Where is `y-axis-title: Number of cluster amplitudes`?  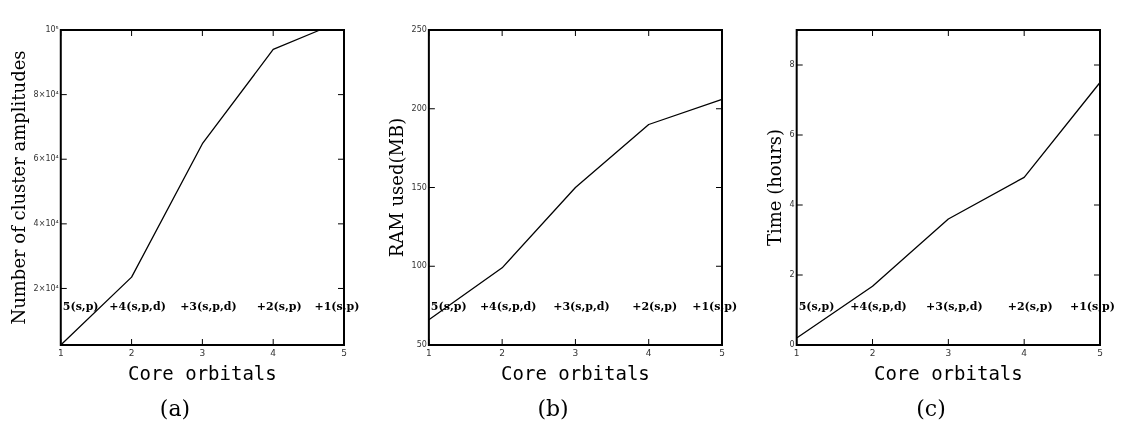 y-axis-title: Number of cluster amplitudes is located at coordinates (19, 187).